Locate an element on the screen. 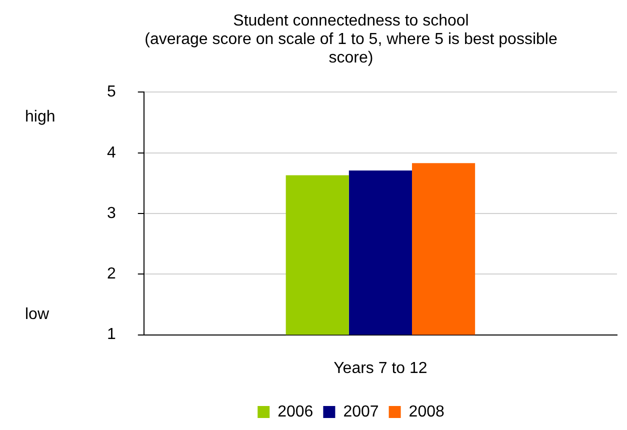 The width and height of the screenshot is (627, 430). text: Student connectedness to school is located at coordinates (351, 21).